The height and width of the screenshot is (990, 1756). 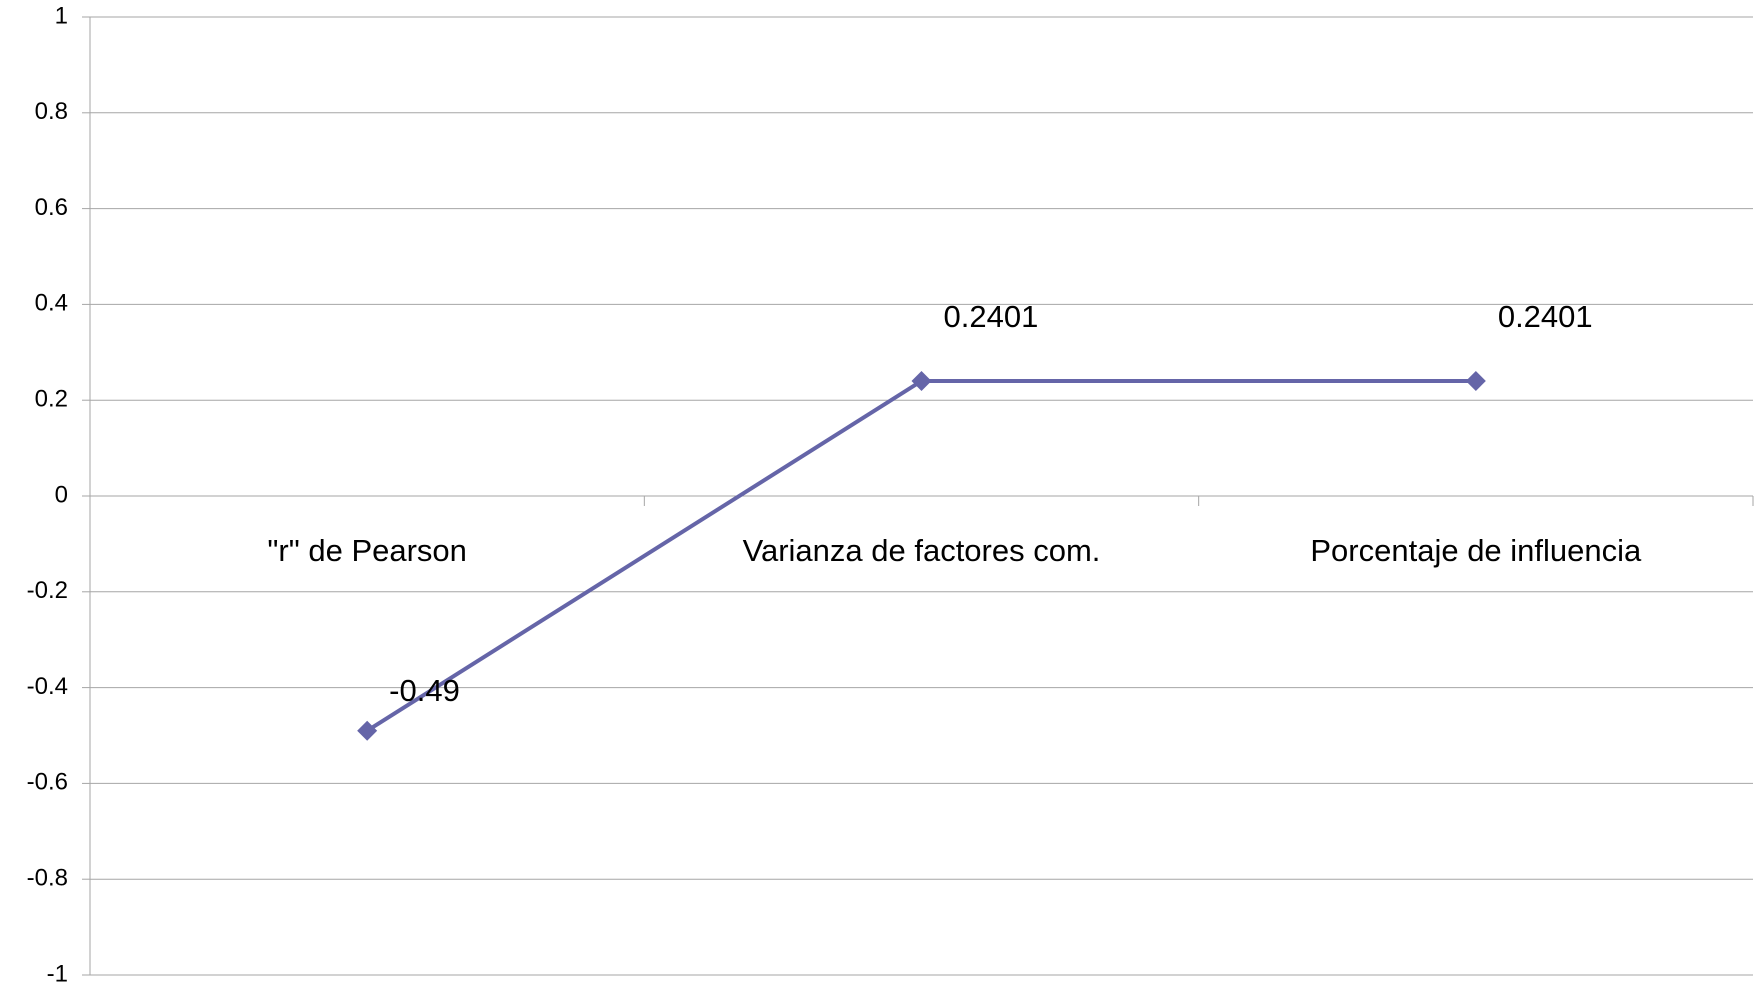 I want to click on y-tick-label: 1, so click(x=61, y=15).